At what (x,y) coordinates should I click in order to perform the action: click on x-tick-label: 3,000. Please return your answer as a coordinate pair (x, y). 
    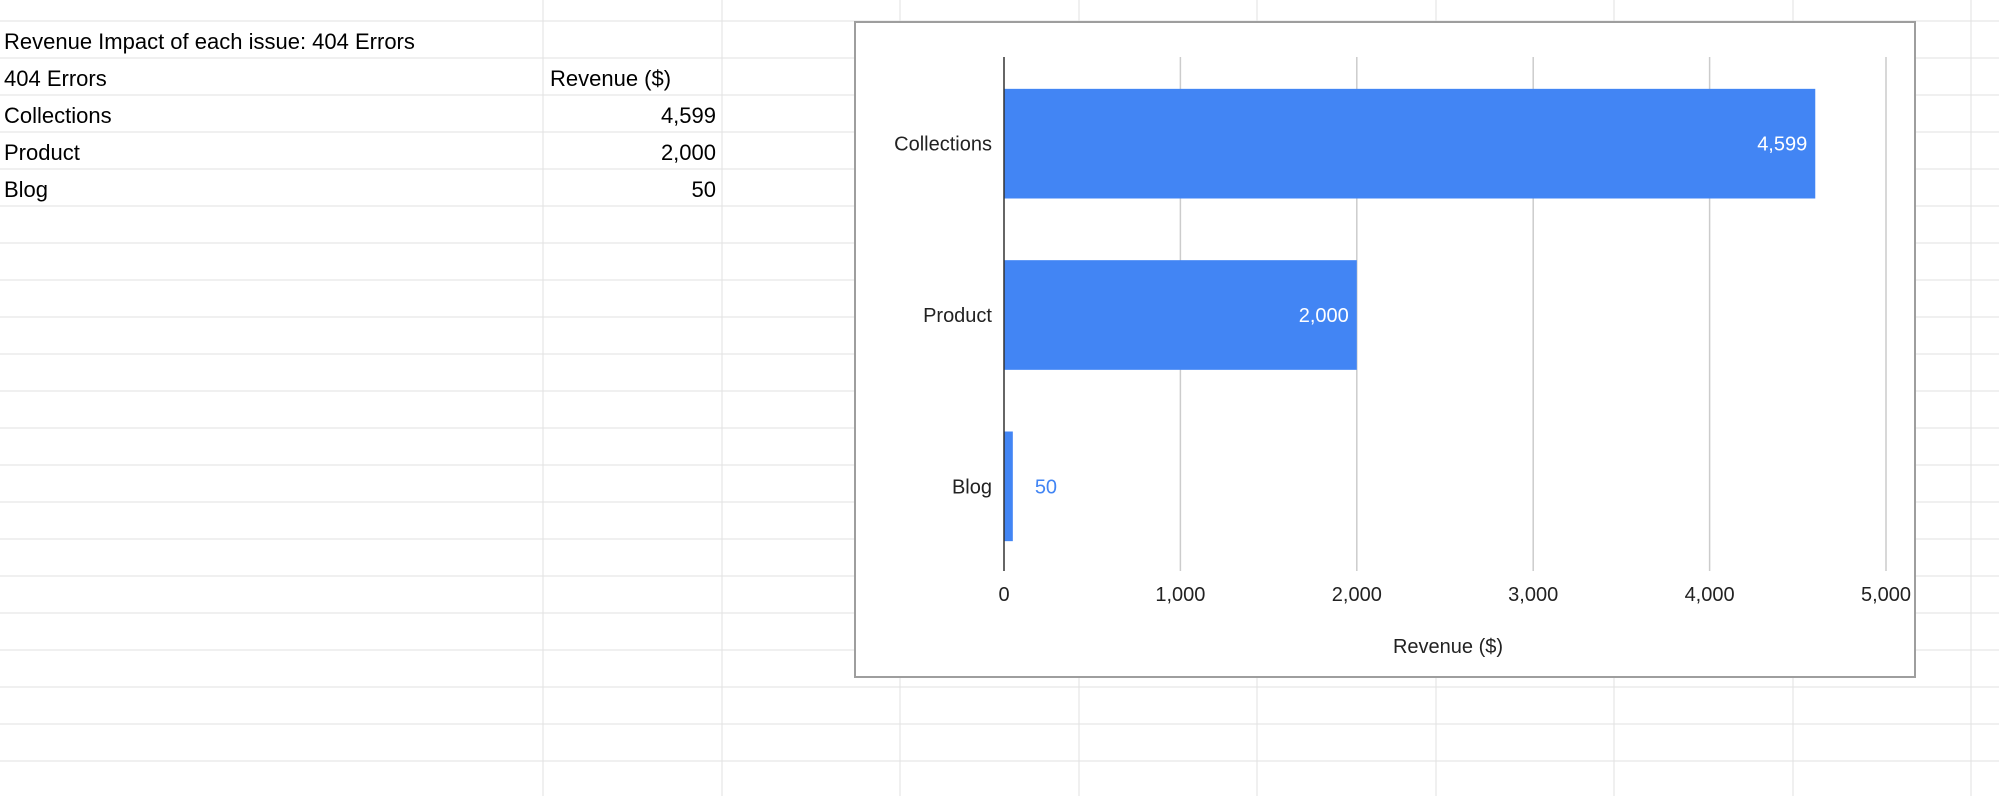
    Looking at the image, I should click on (1533, 595).